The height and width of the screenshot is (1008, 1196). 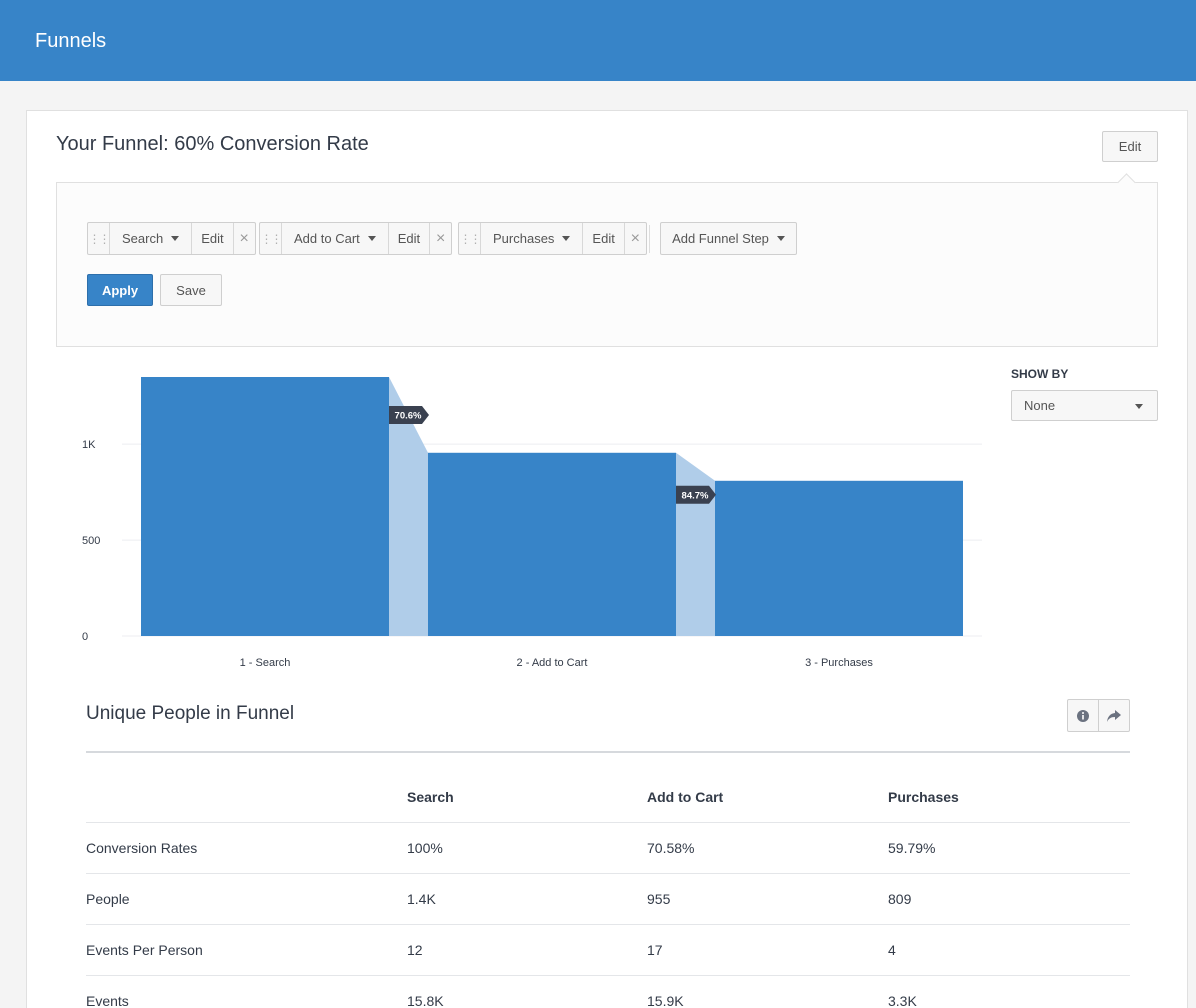 I want to click on row-label: Events, so click(x=107, y=1000).